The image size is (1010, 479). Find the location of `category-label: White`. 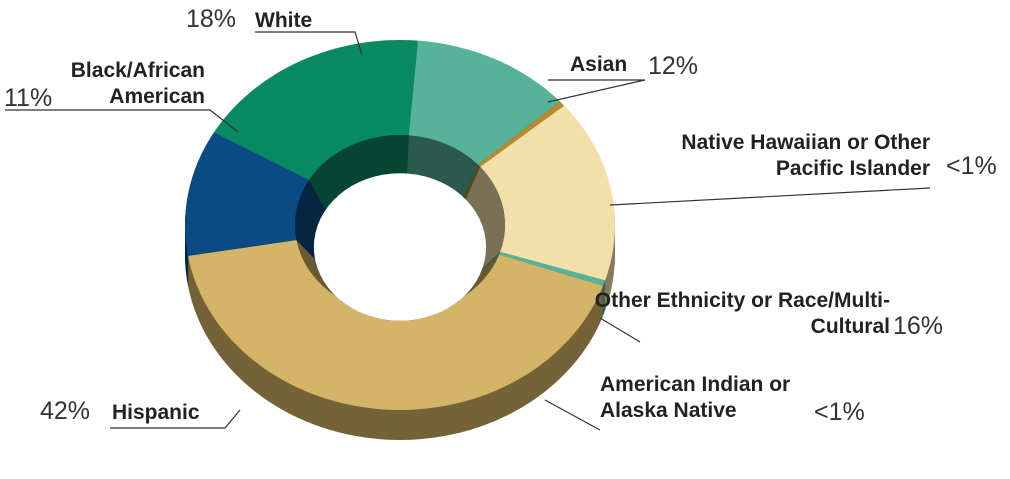

category-label: White is located at coordinates (284, 20).